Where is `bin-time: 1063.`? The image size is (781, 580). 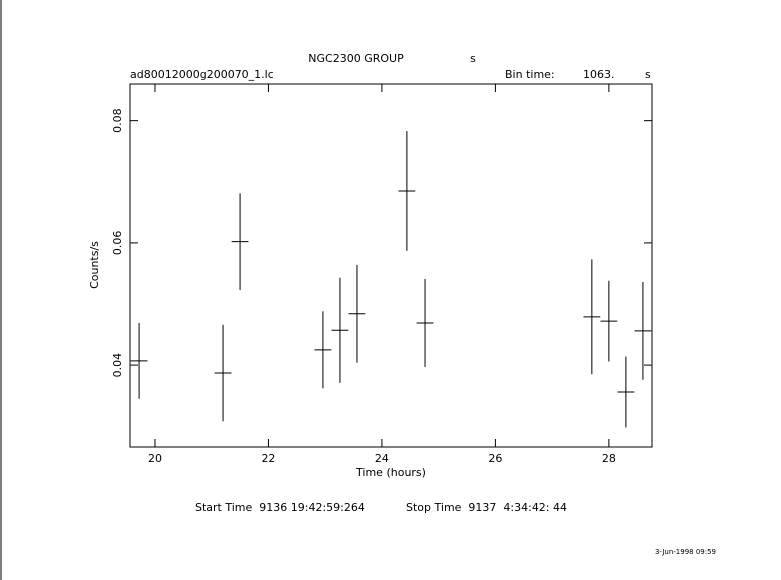
bin-time: 1063. is located at coordinates (599, 74).